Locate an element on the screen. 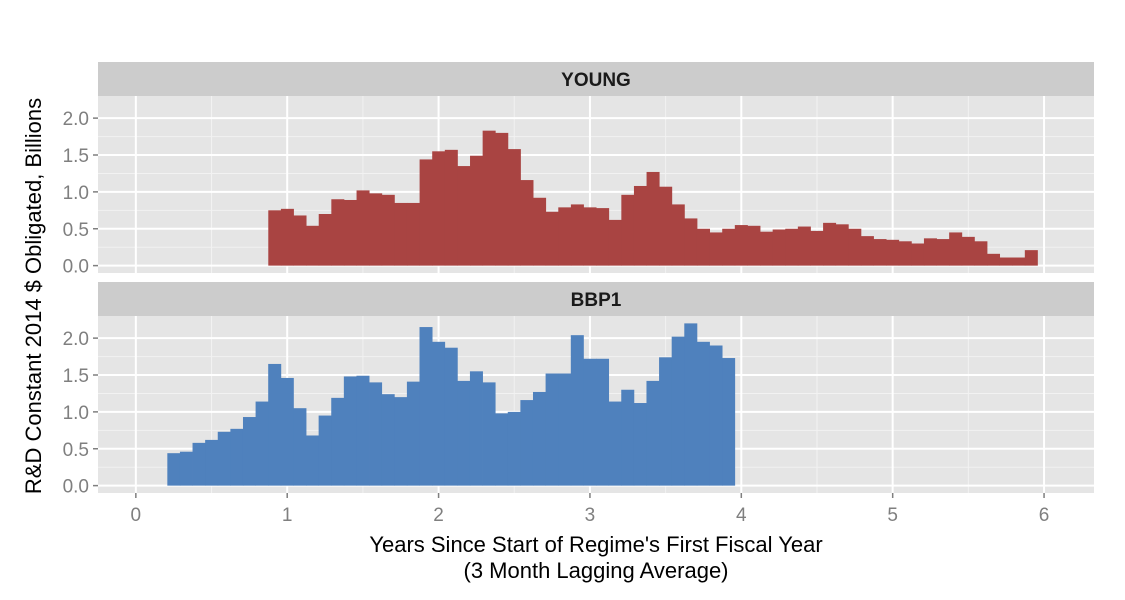  strip-label: BBP1 is located at coordinates (596, 300).